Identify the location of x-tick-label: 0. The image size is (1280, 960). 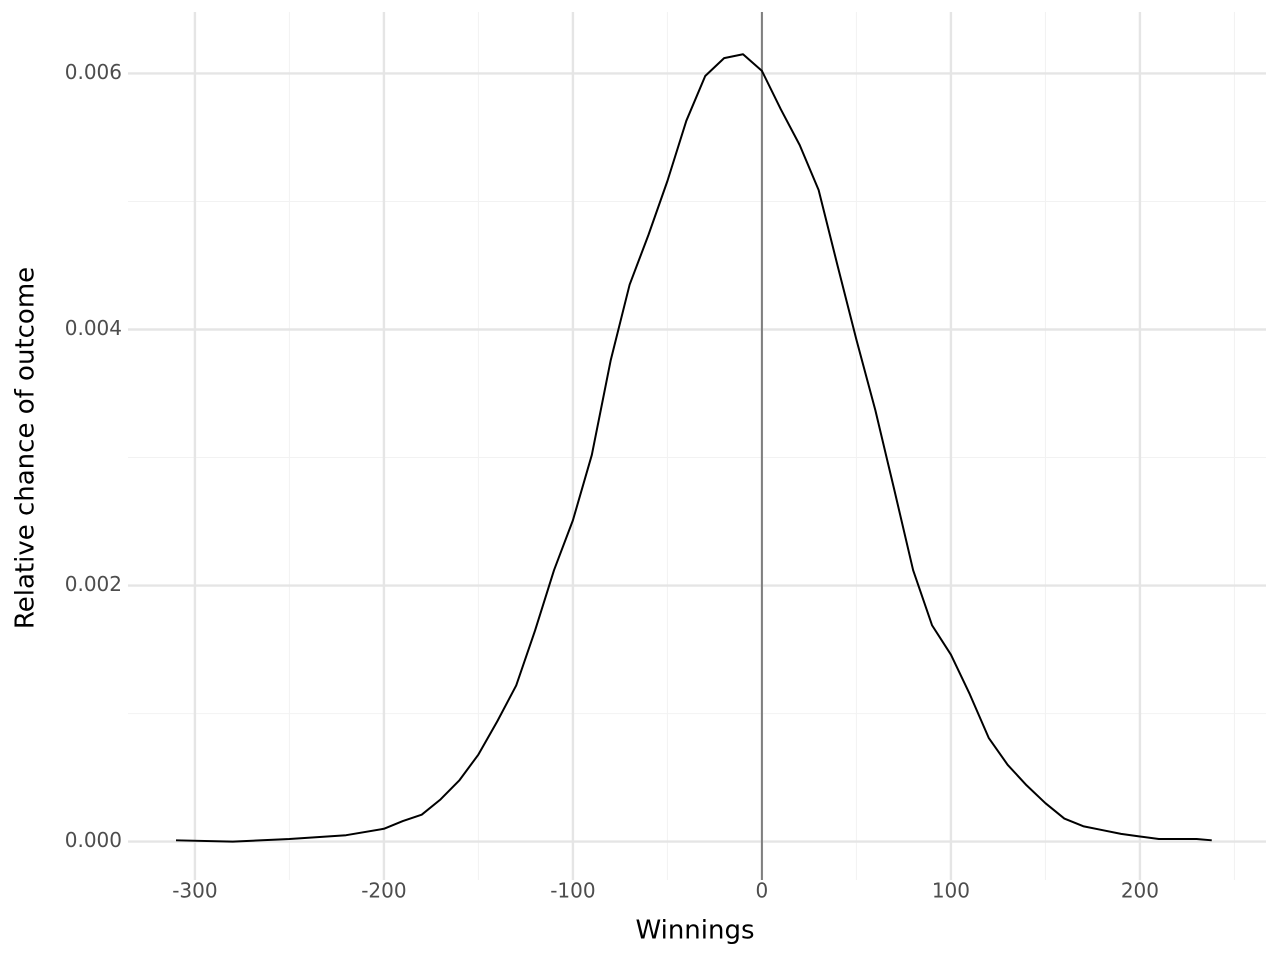
(762, 891).